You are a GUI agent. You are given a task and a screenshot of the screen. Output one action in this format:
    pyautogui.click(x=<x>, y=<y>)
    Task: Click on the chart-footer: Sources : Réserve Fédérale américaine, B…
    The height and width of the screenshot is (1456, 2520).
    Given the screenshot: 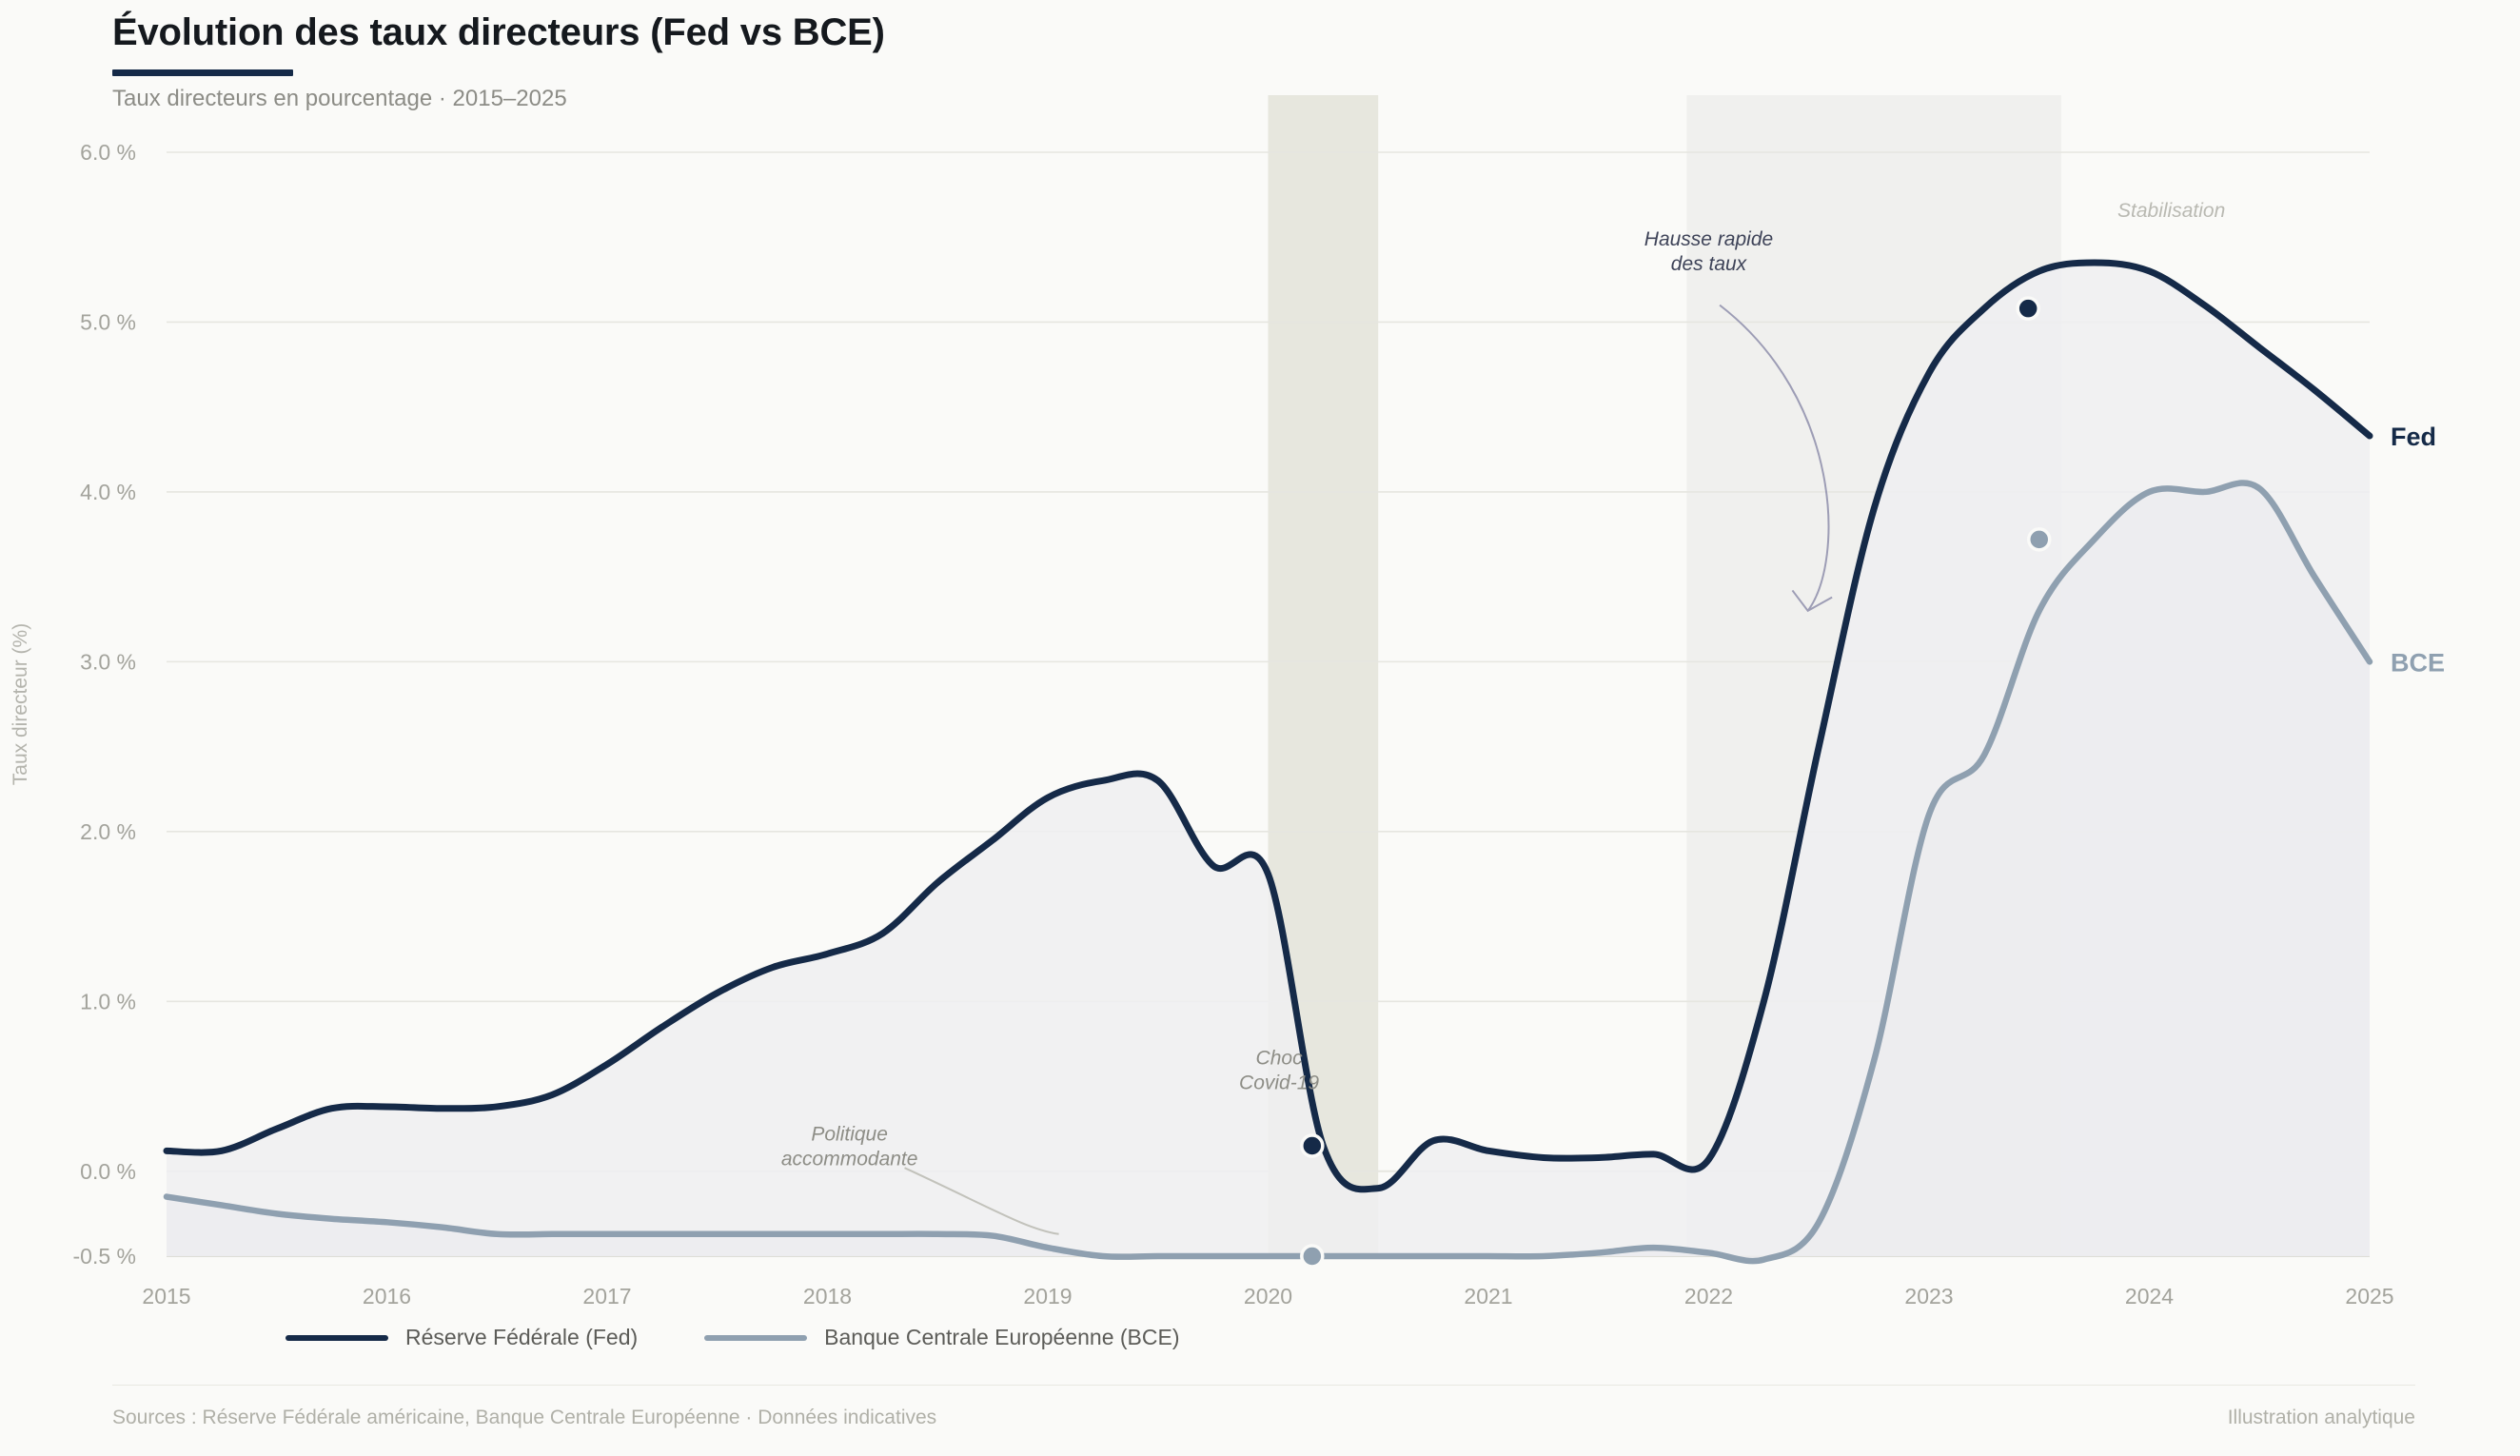 What is the action you would take?
    pyautogui.click(x=1263, y=1407)
    